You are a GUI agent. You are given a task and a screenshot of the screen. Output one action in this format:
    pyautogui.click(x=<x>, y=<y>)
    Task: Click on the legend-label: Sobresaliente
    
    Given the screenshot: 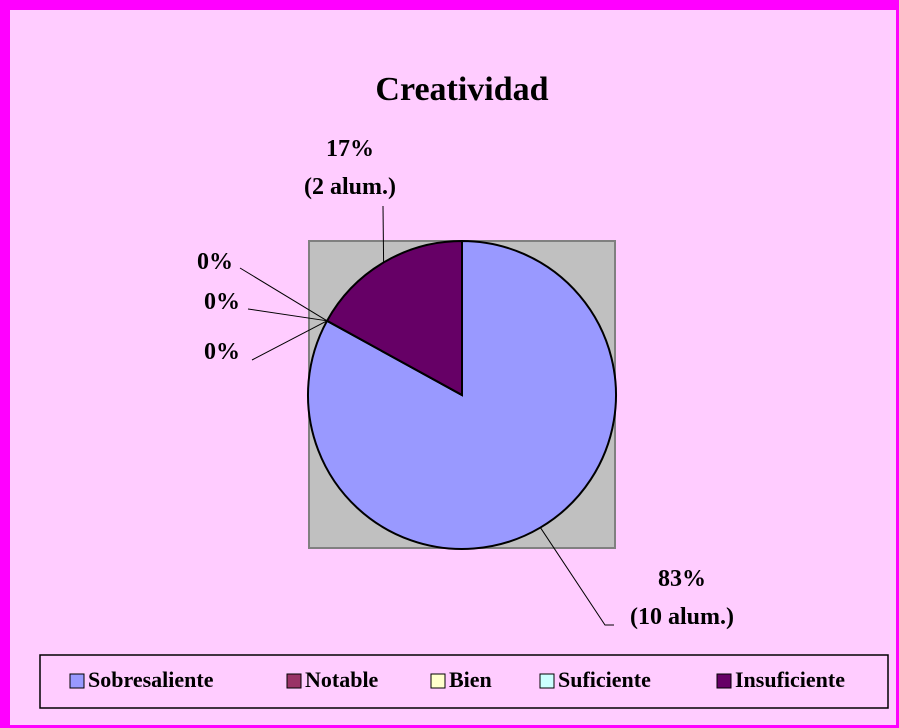 What is the action you would take?
    pyautogui.click(x=151, y=679)
    